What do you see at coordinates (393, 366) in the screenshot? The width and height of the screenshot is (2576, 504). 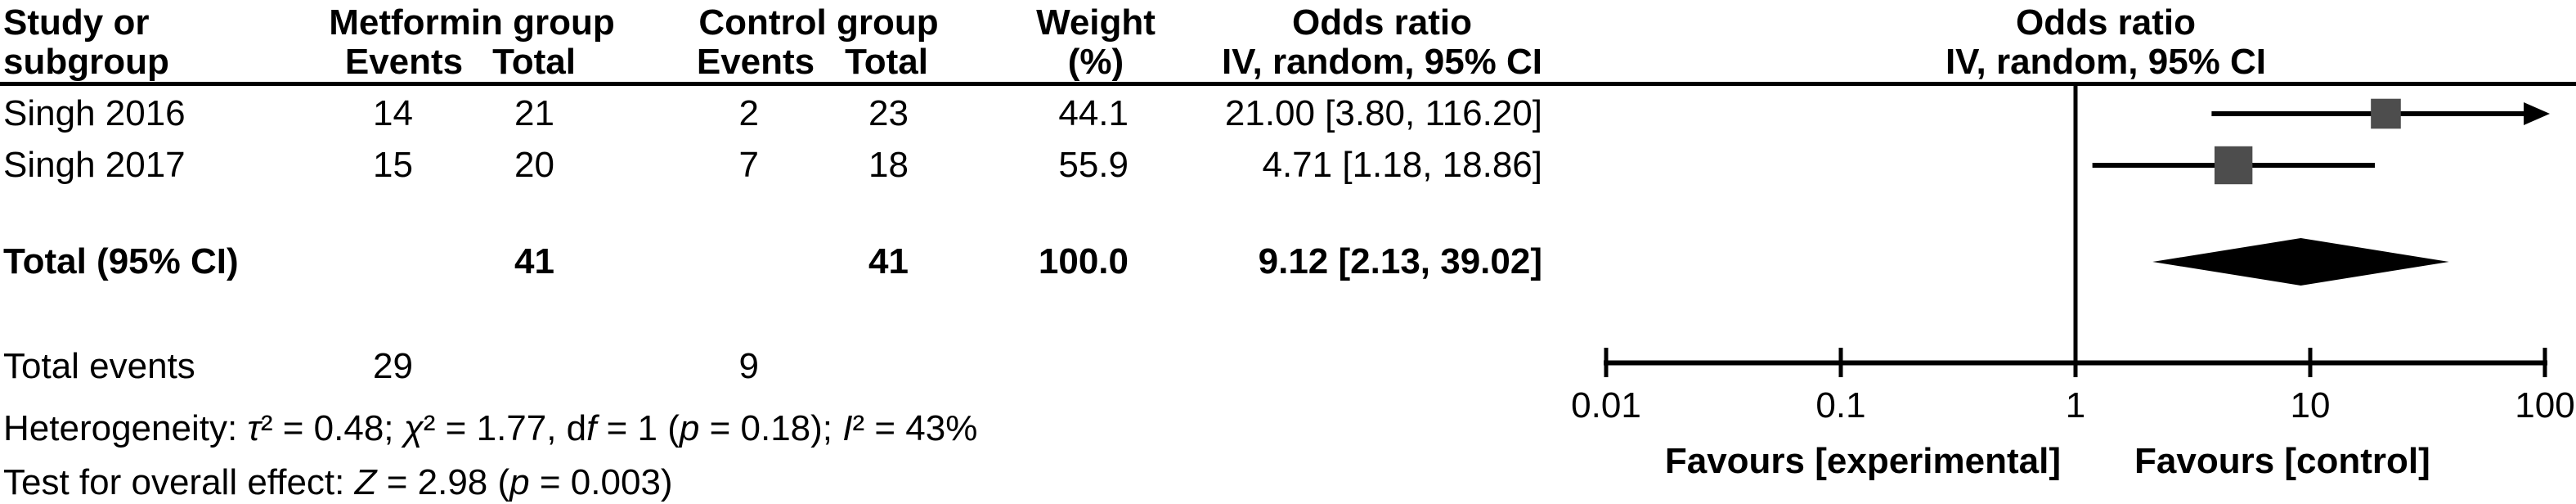 I see `total-events-metformin: 29` at bounding box center [393, 366].